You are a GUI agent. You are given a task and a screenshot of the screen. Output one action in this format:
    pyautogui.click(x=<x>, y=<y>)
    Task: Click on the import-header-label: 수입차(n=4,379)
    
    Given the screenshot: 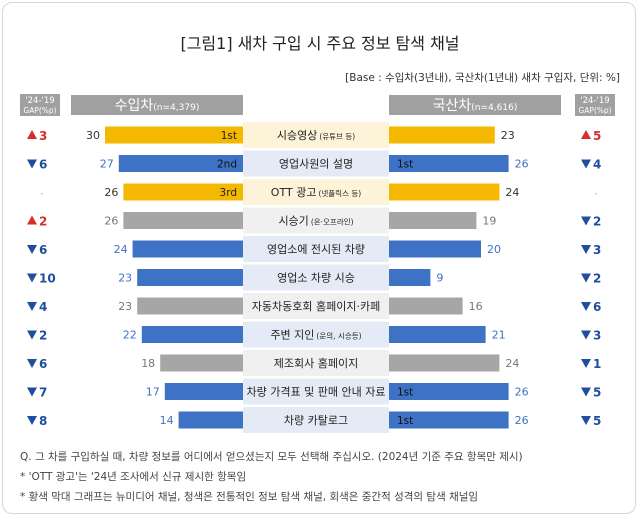 What is the action you would take?
    pyautogui.click(x=157, y=106)
    